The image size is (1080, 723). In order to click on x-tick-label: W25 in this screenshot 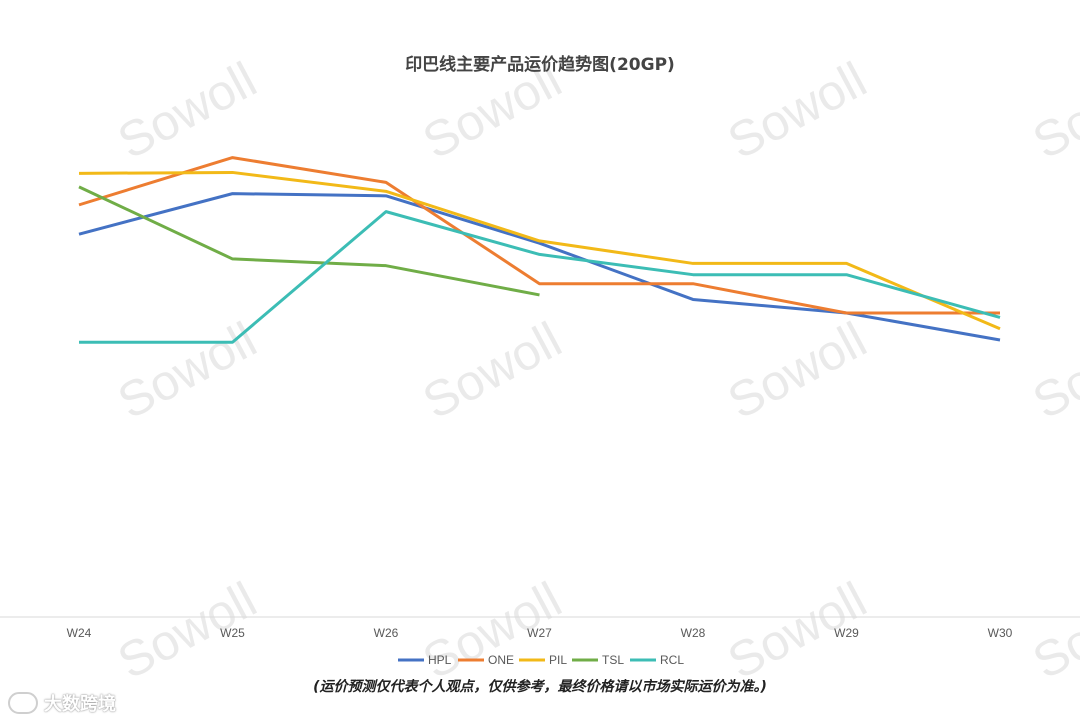, I will do `click(232, 633)`.